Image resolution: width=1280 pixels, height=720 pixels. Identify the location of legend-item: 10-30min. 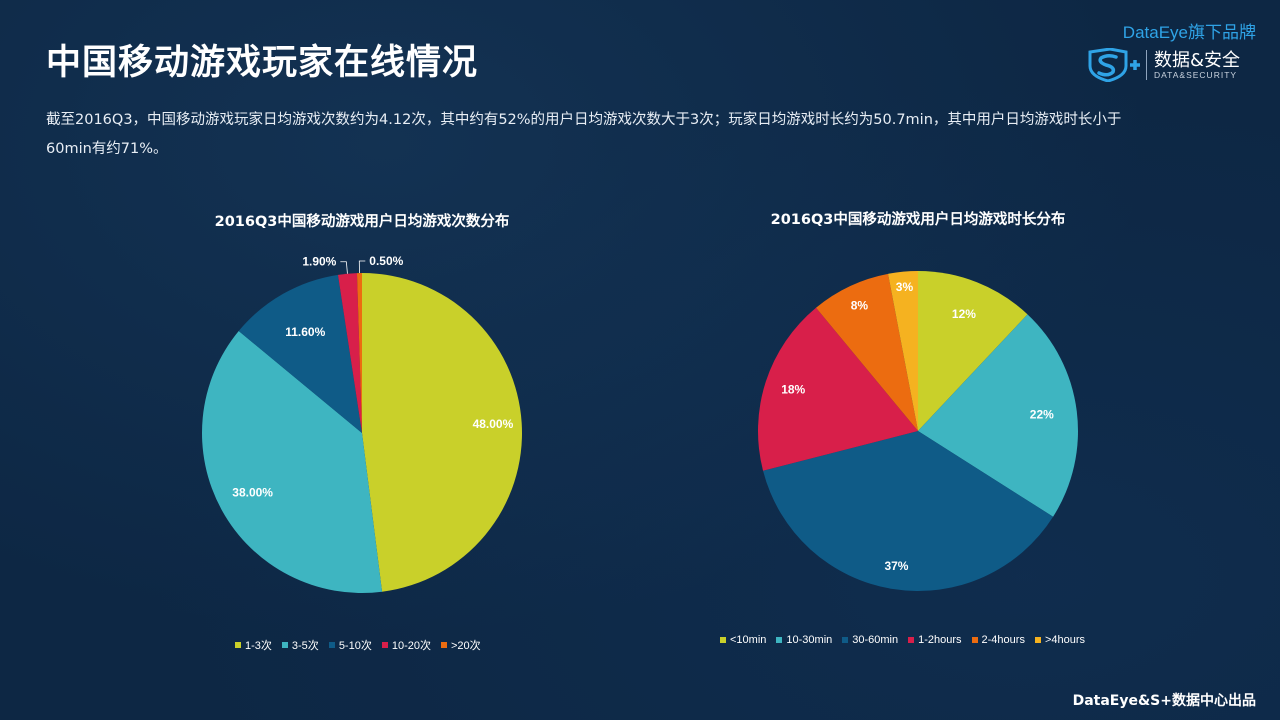
(804, 640).